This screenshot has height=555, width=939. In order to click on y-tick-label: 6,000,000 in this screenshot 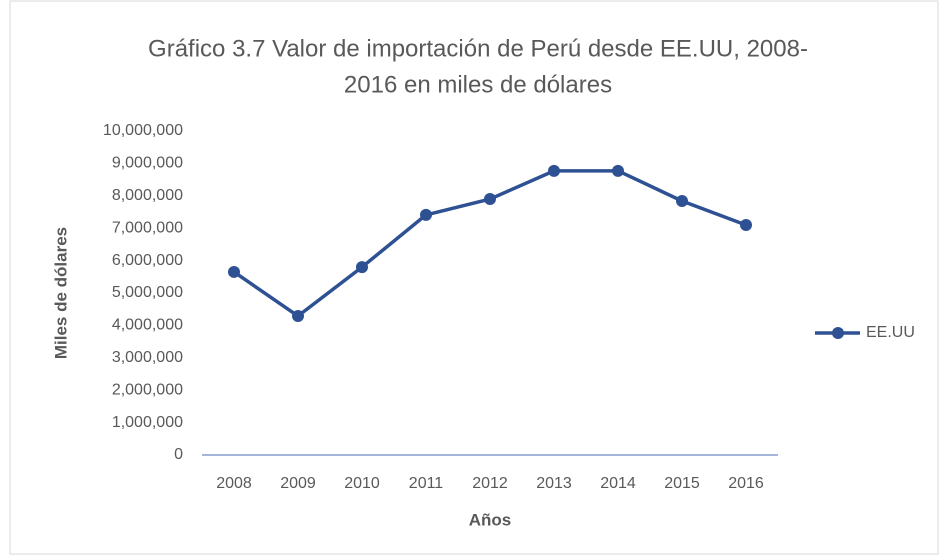, I will do `click(147, 260)`.